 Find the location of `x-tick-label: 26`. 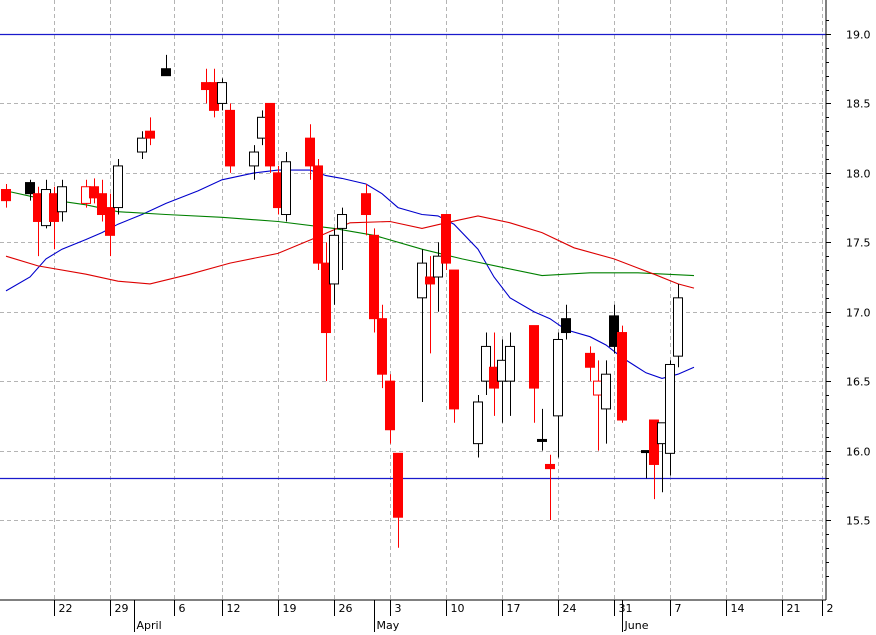

x-tick-label: 26 is located at coordinates (346, 608).